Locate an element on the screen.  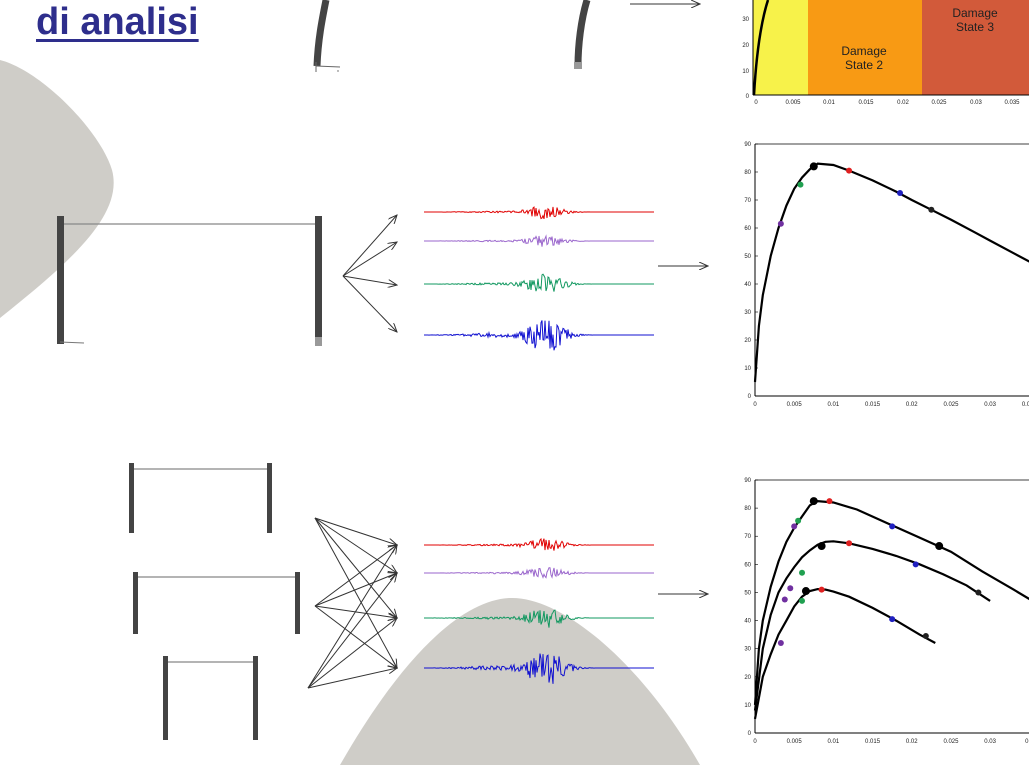
x-tick: 0 is located at coordinates (756, 103).